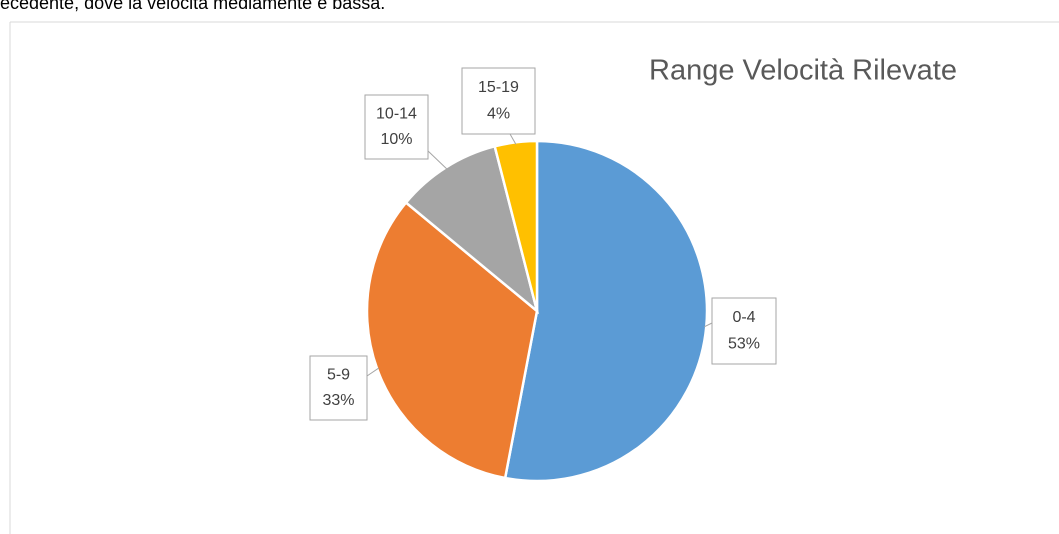  I want to click on data-label-value: 4%, so click(498, 113).